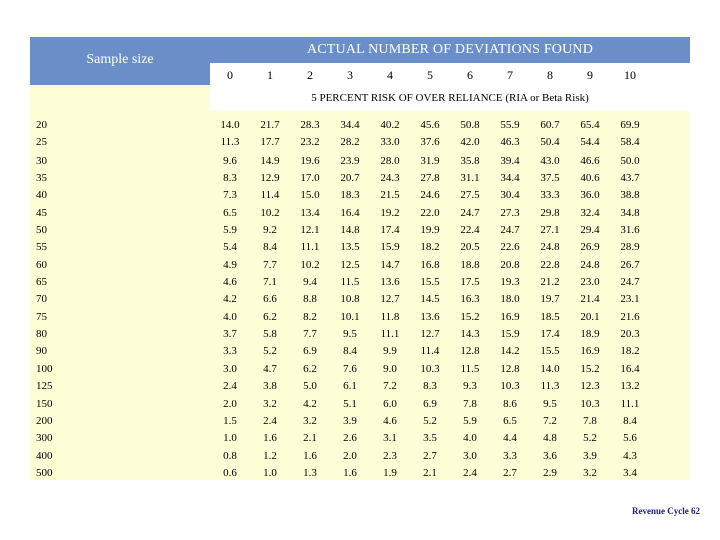 Image resolution: width=720 pixels, height=540 pixels. What do you see at coordinates (310, 125) in the screenshot?
I see `table-cell: 28.3` at bounding box center [310, 125].